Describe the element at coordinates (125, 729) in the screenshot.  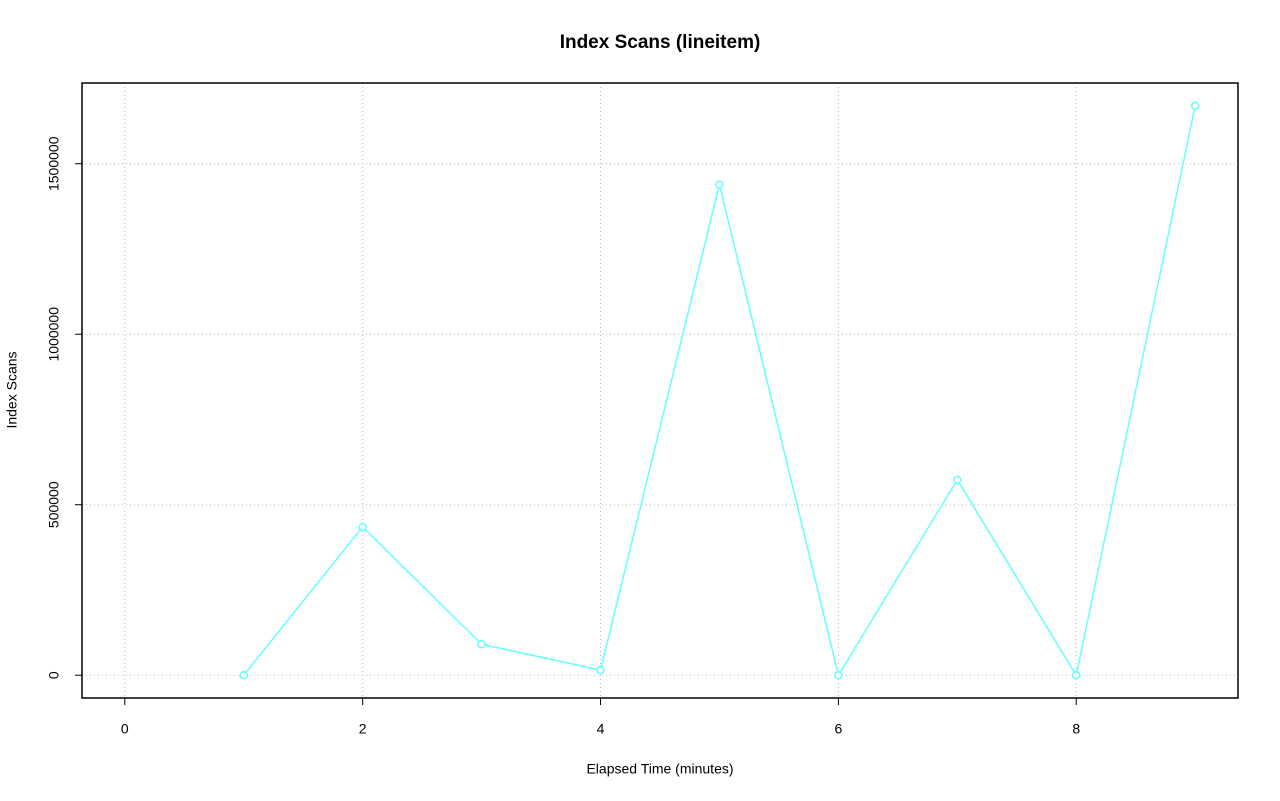
I see `x-tick-label: 0` at that location.